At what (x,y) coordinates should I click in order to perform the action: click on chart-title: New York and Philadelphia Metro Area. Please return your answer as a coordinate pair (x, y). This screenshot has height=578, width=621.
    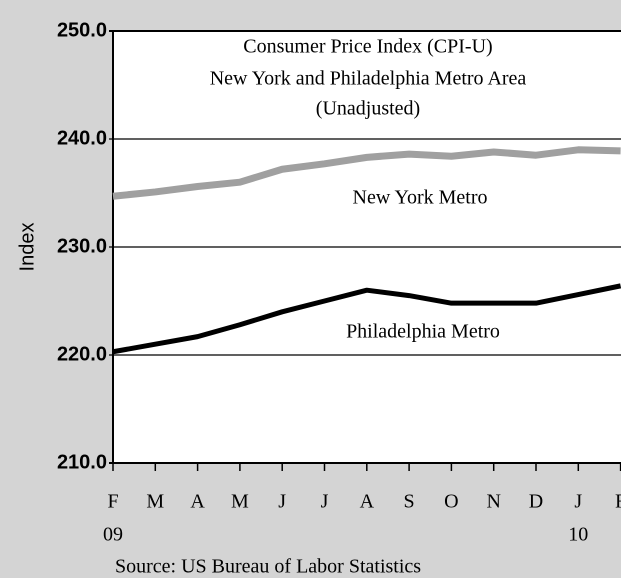
    Looking at the image, I should click on (368, 79).